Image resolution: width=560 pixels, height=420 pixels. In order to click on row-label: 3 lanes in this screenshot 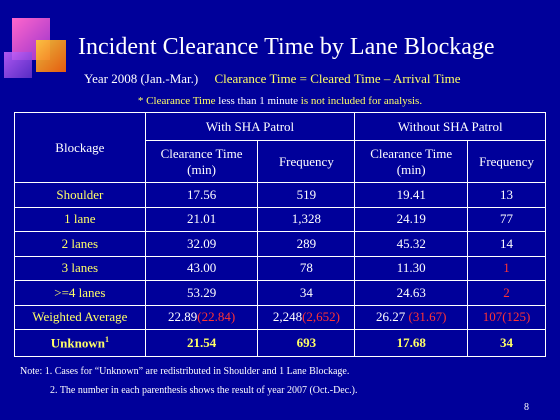, I will do `click(80, 268)`.